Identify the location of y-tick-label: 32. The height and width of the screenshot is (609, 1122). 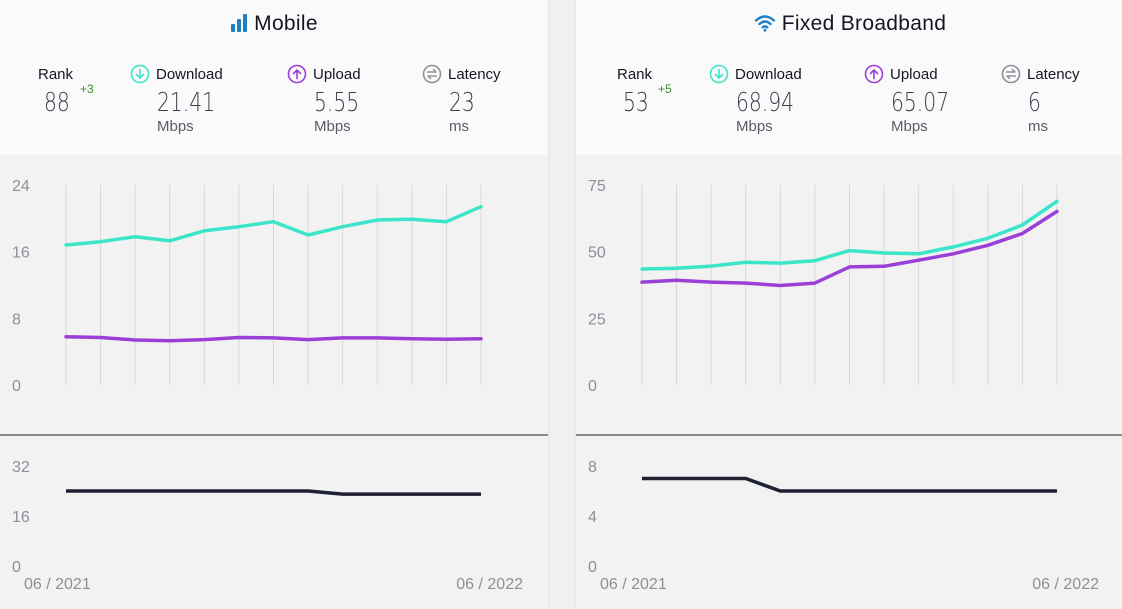
(21, 467).